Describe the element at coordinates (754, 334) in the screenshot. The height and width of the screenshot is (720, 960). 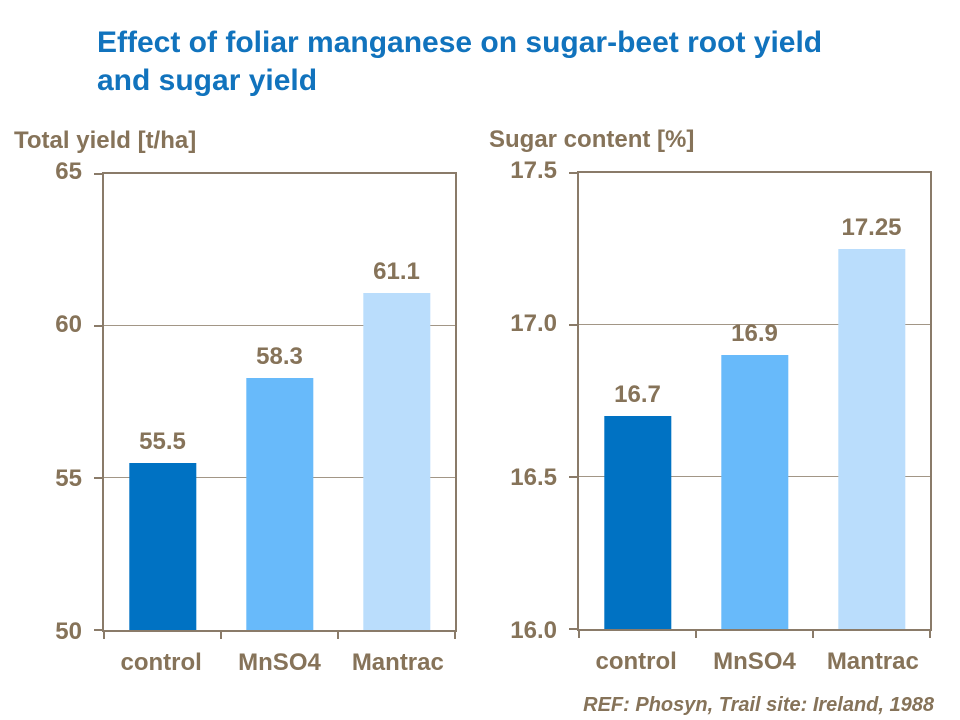
I see `bar-value-label: 16.9` at that location.